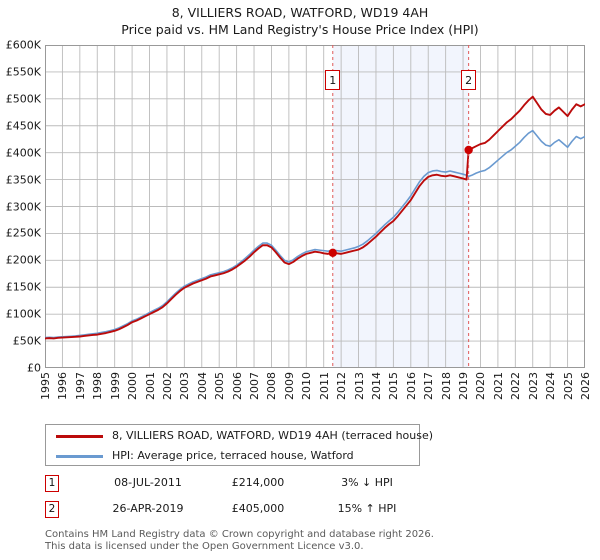  Describe the element at coordinates (34, 368) in the screenshot. I see `y-axis-tick-label: £0` at that location.